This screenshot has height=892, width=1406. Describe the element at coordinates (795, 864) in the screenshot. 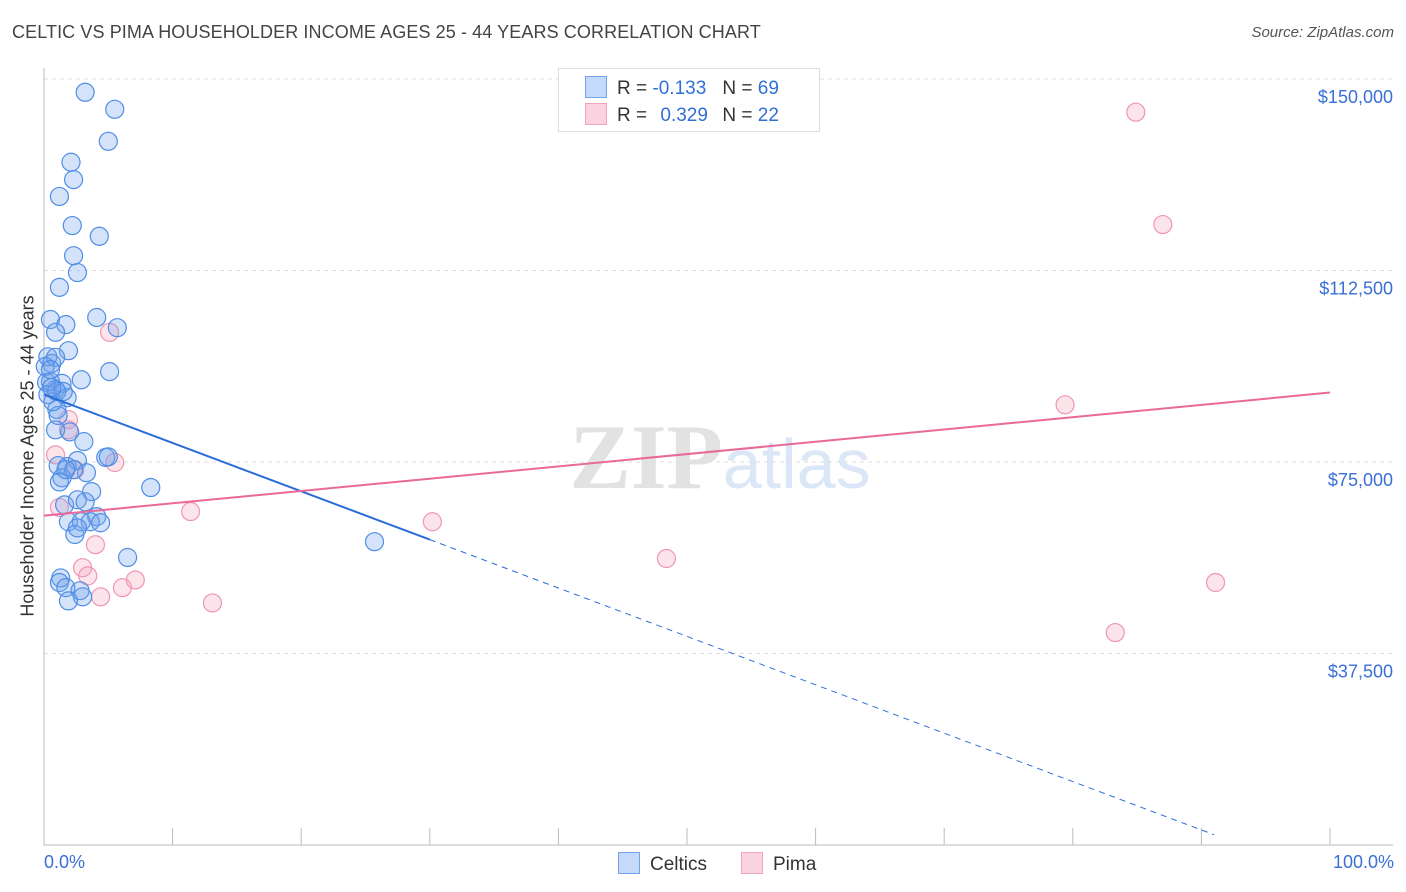

I see `pima-label: Pima` at that location.